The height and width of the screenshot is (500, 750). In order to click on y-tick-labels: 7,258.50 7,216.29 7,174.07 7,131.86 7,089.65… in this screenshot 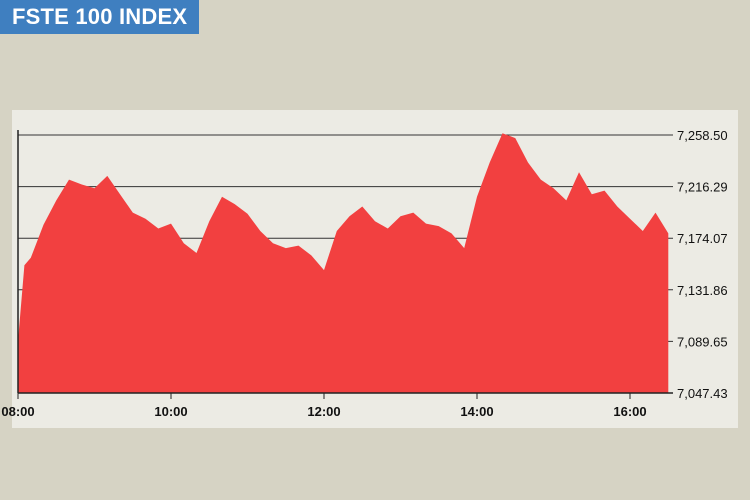, I will do `click(702, 264)`.